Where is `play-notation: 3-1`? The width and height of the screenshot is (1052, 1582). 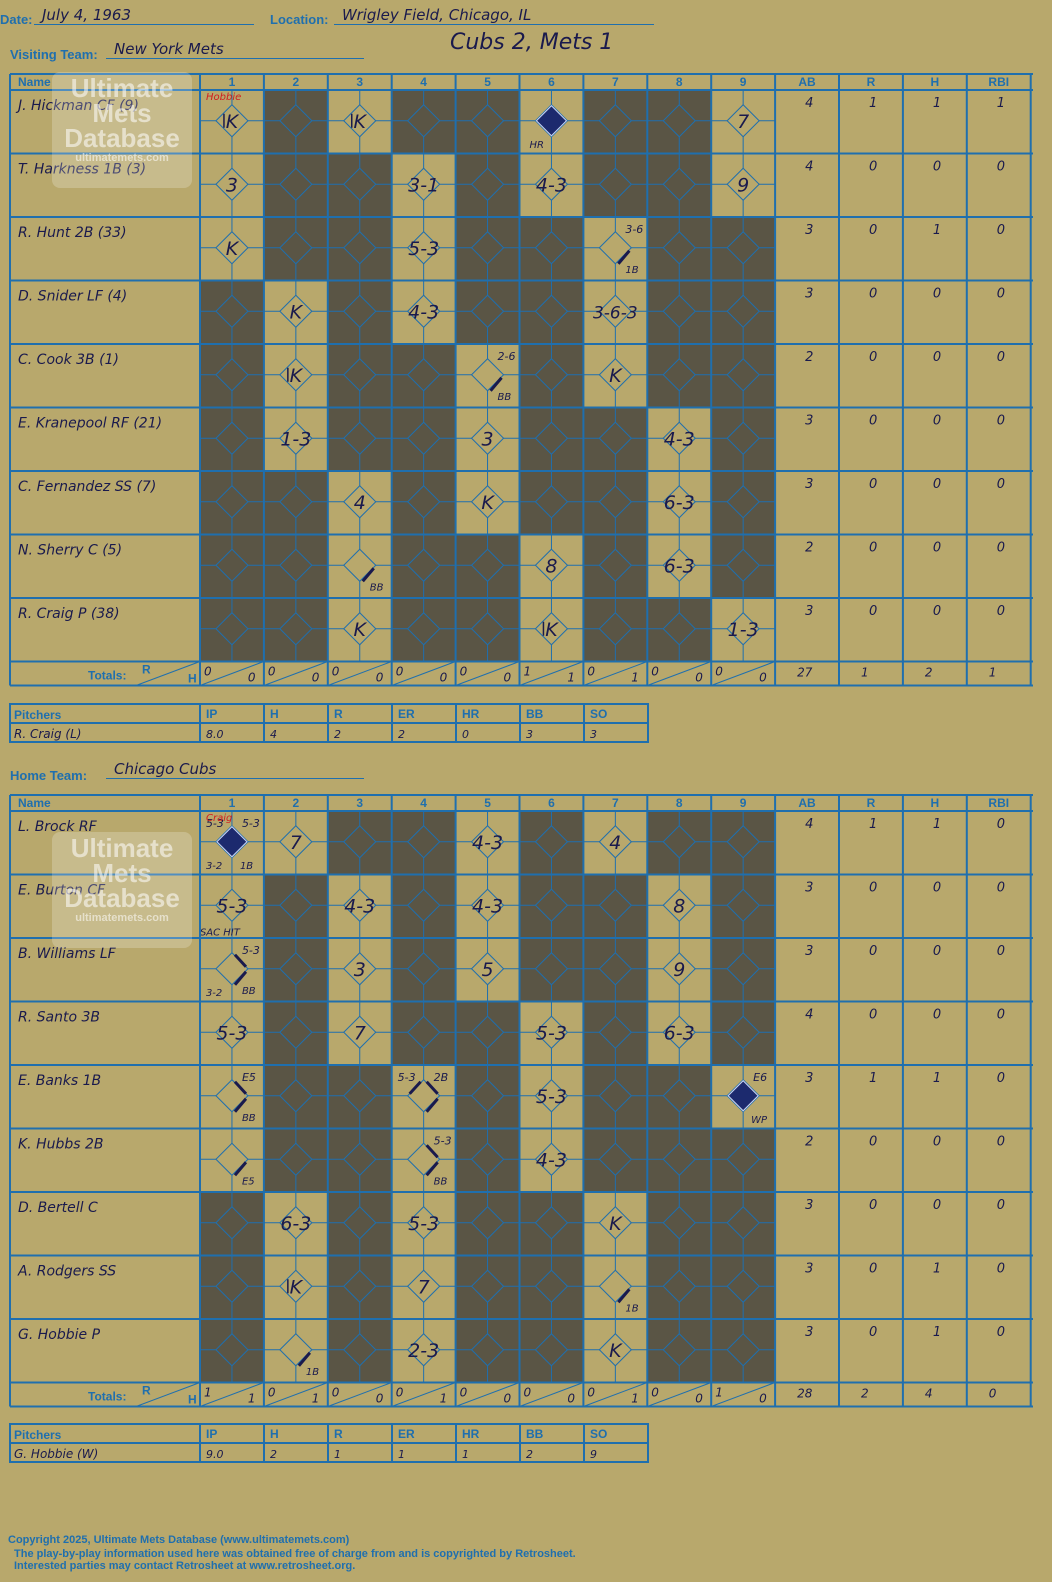 play-notation: 3-1 is located at coordinates (423, 185).